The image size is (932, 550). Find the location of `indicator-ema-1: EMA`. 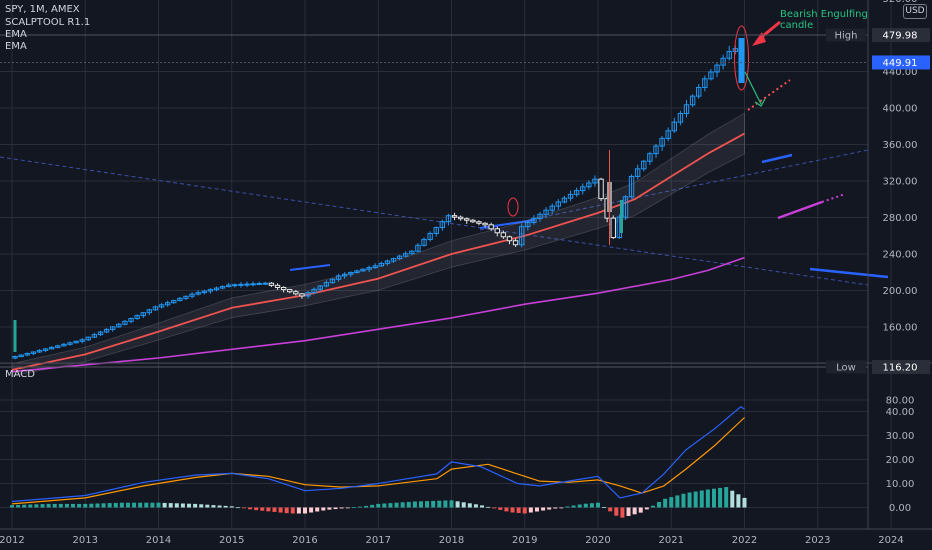

indicator-ema-1: EMA is located at coordinates (16, 34).